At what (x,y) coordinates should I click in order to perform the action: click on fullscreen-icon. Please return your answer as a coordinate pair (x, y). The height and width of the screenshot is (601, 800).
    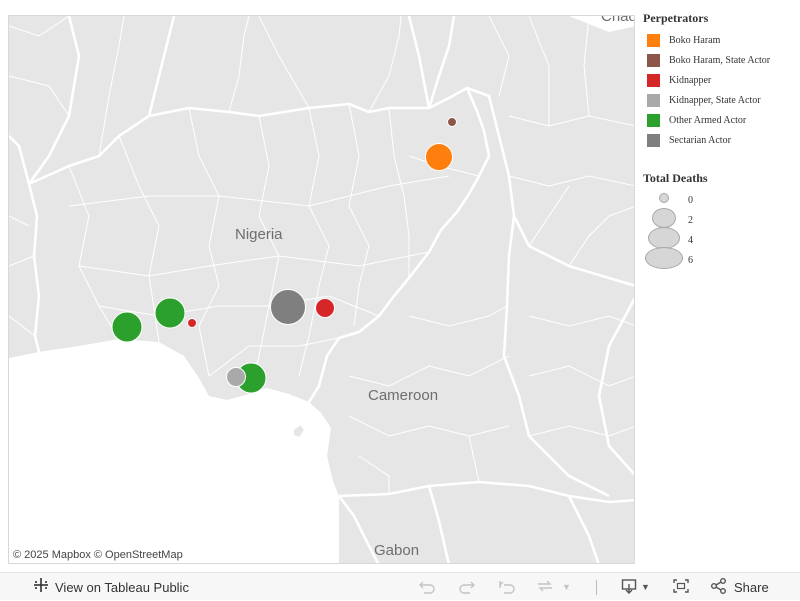
    Looking at the image, I should click on (681, 587).